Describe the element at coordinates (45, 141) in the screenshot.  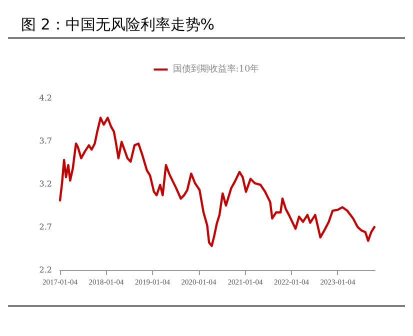
I see `y-tick-label: 3.7` at that location.